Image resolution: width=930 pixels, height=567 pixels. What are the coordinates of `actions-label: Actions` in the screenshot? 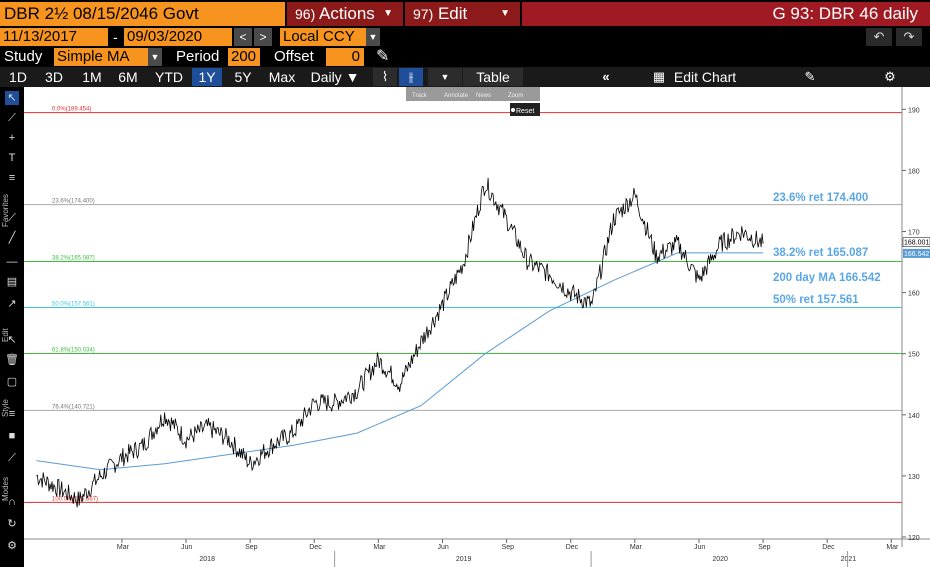 It's located at (347, 13).